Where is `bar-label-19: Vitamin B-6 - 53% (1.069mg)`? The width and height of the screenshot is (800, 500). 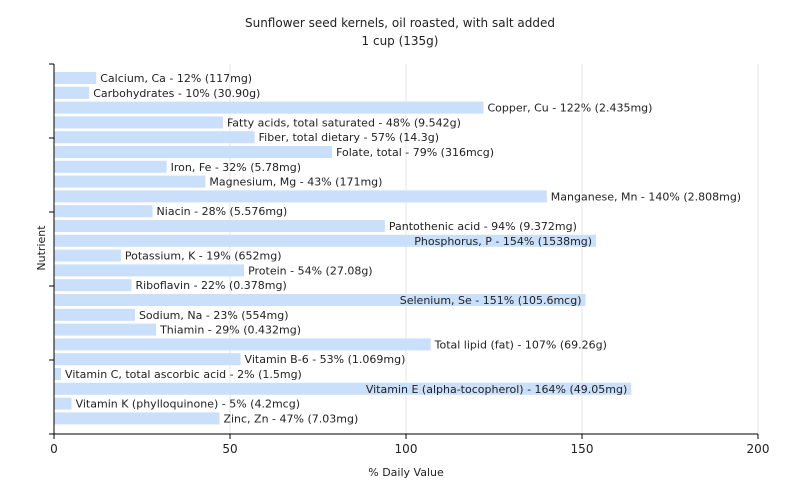
bar-label-19: Vitamin B-6 - 53% (1.069mg) is located at coordinates (325, 359).